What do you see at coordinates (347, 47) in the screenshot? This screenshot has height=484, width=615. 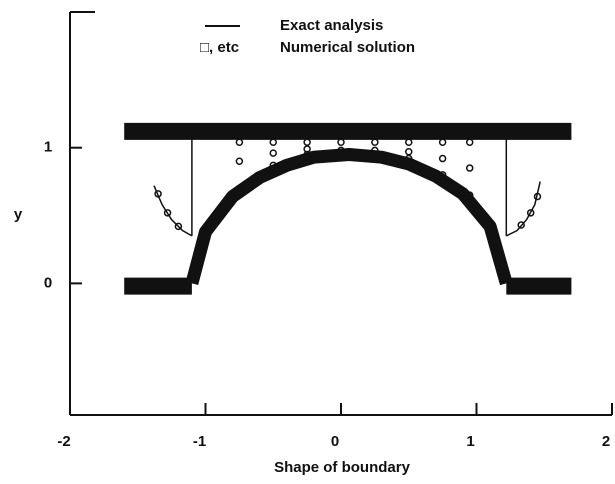 I see `legend-label: Numerical solution` at bounding box center [347, 47].